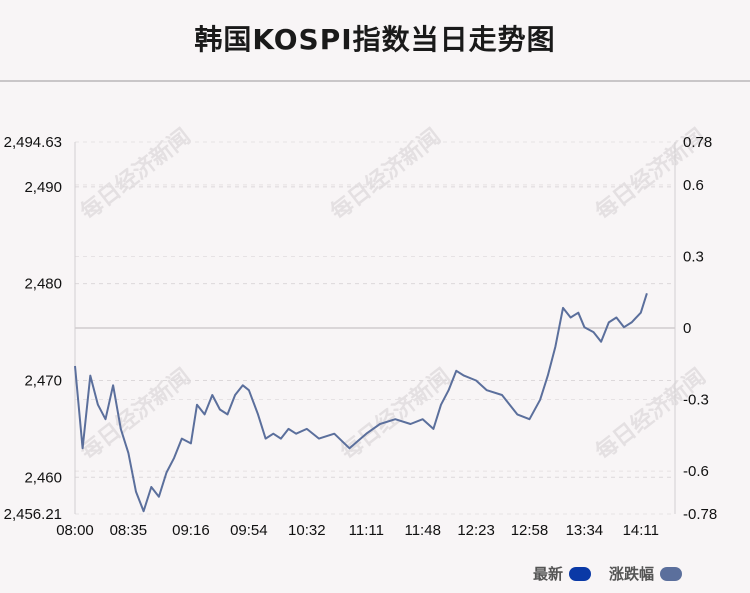  What do you see at coordinates (366, 530) in the screenshot?
I see `x-tick-label: 11:11` at bounding box center [366, 530].